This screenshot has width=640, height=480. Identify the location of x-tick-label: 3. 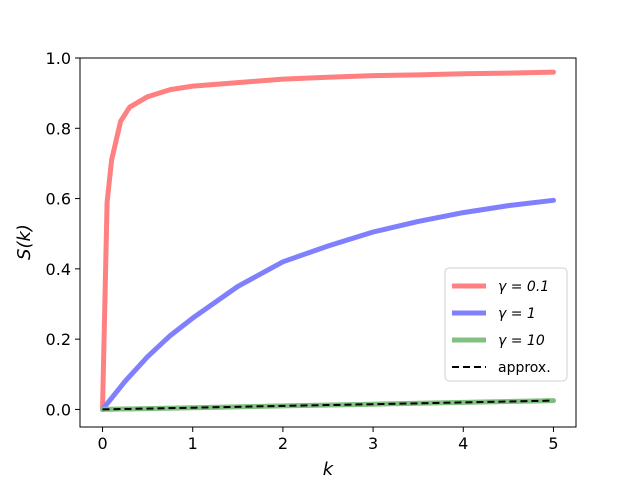
(373, 443).